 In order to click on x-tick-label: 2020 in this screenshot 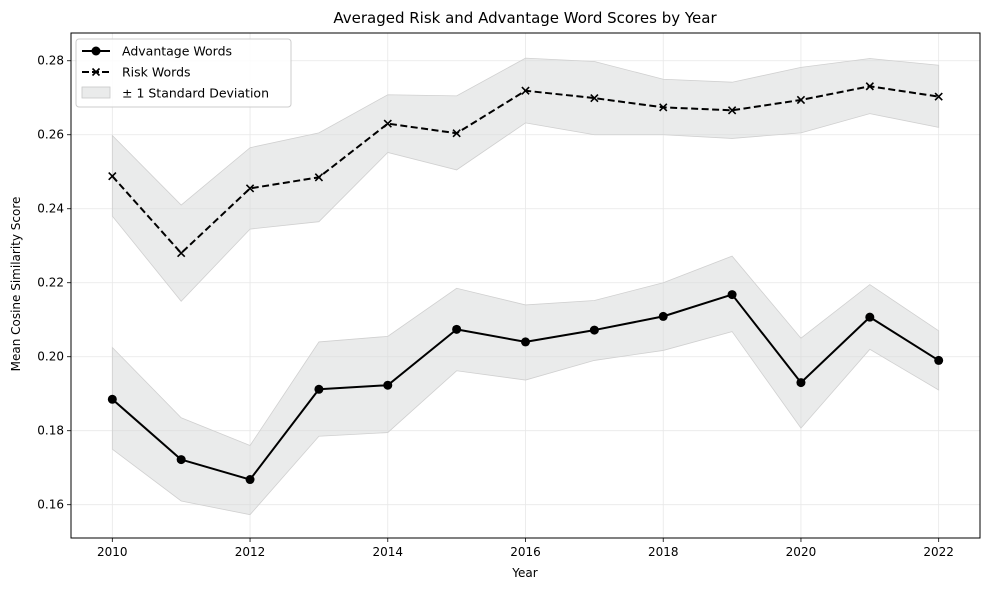, I will do `click(801, 552)`.